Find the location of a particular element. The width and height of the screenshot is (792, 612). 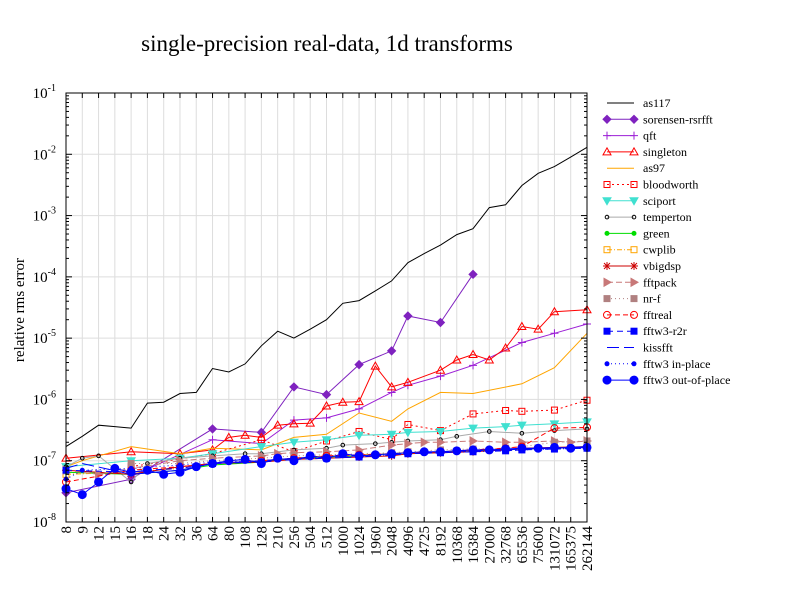

legend-item-as97: as97 is located at coordinates (636, 168).